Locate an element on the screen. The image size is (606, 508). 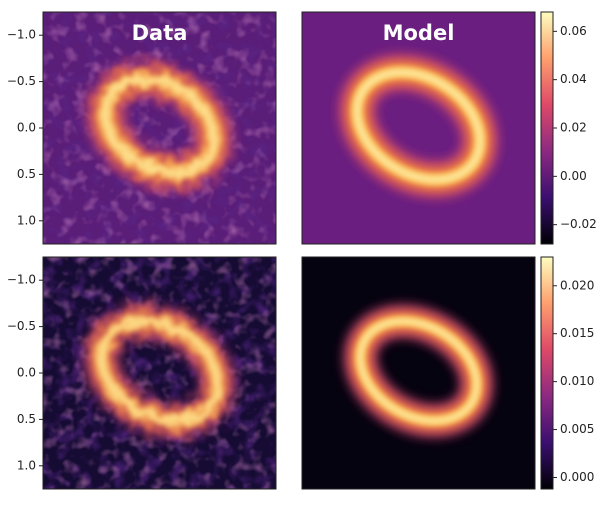
colorbar-tick-label: 0.005 is located at coordinates (577, 429).